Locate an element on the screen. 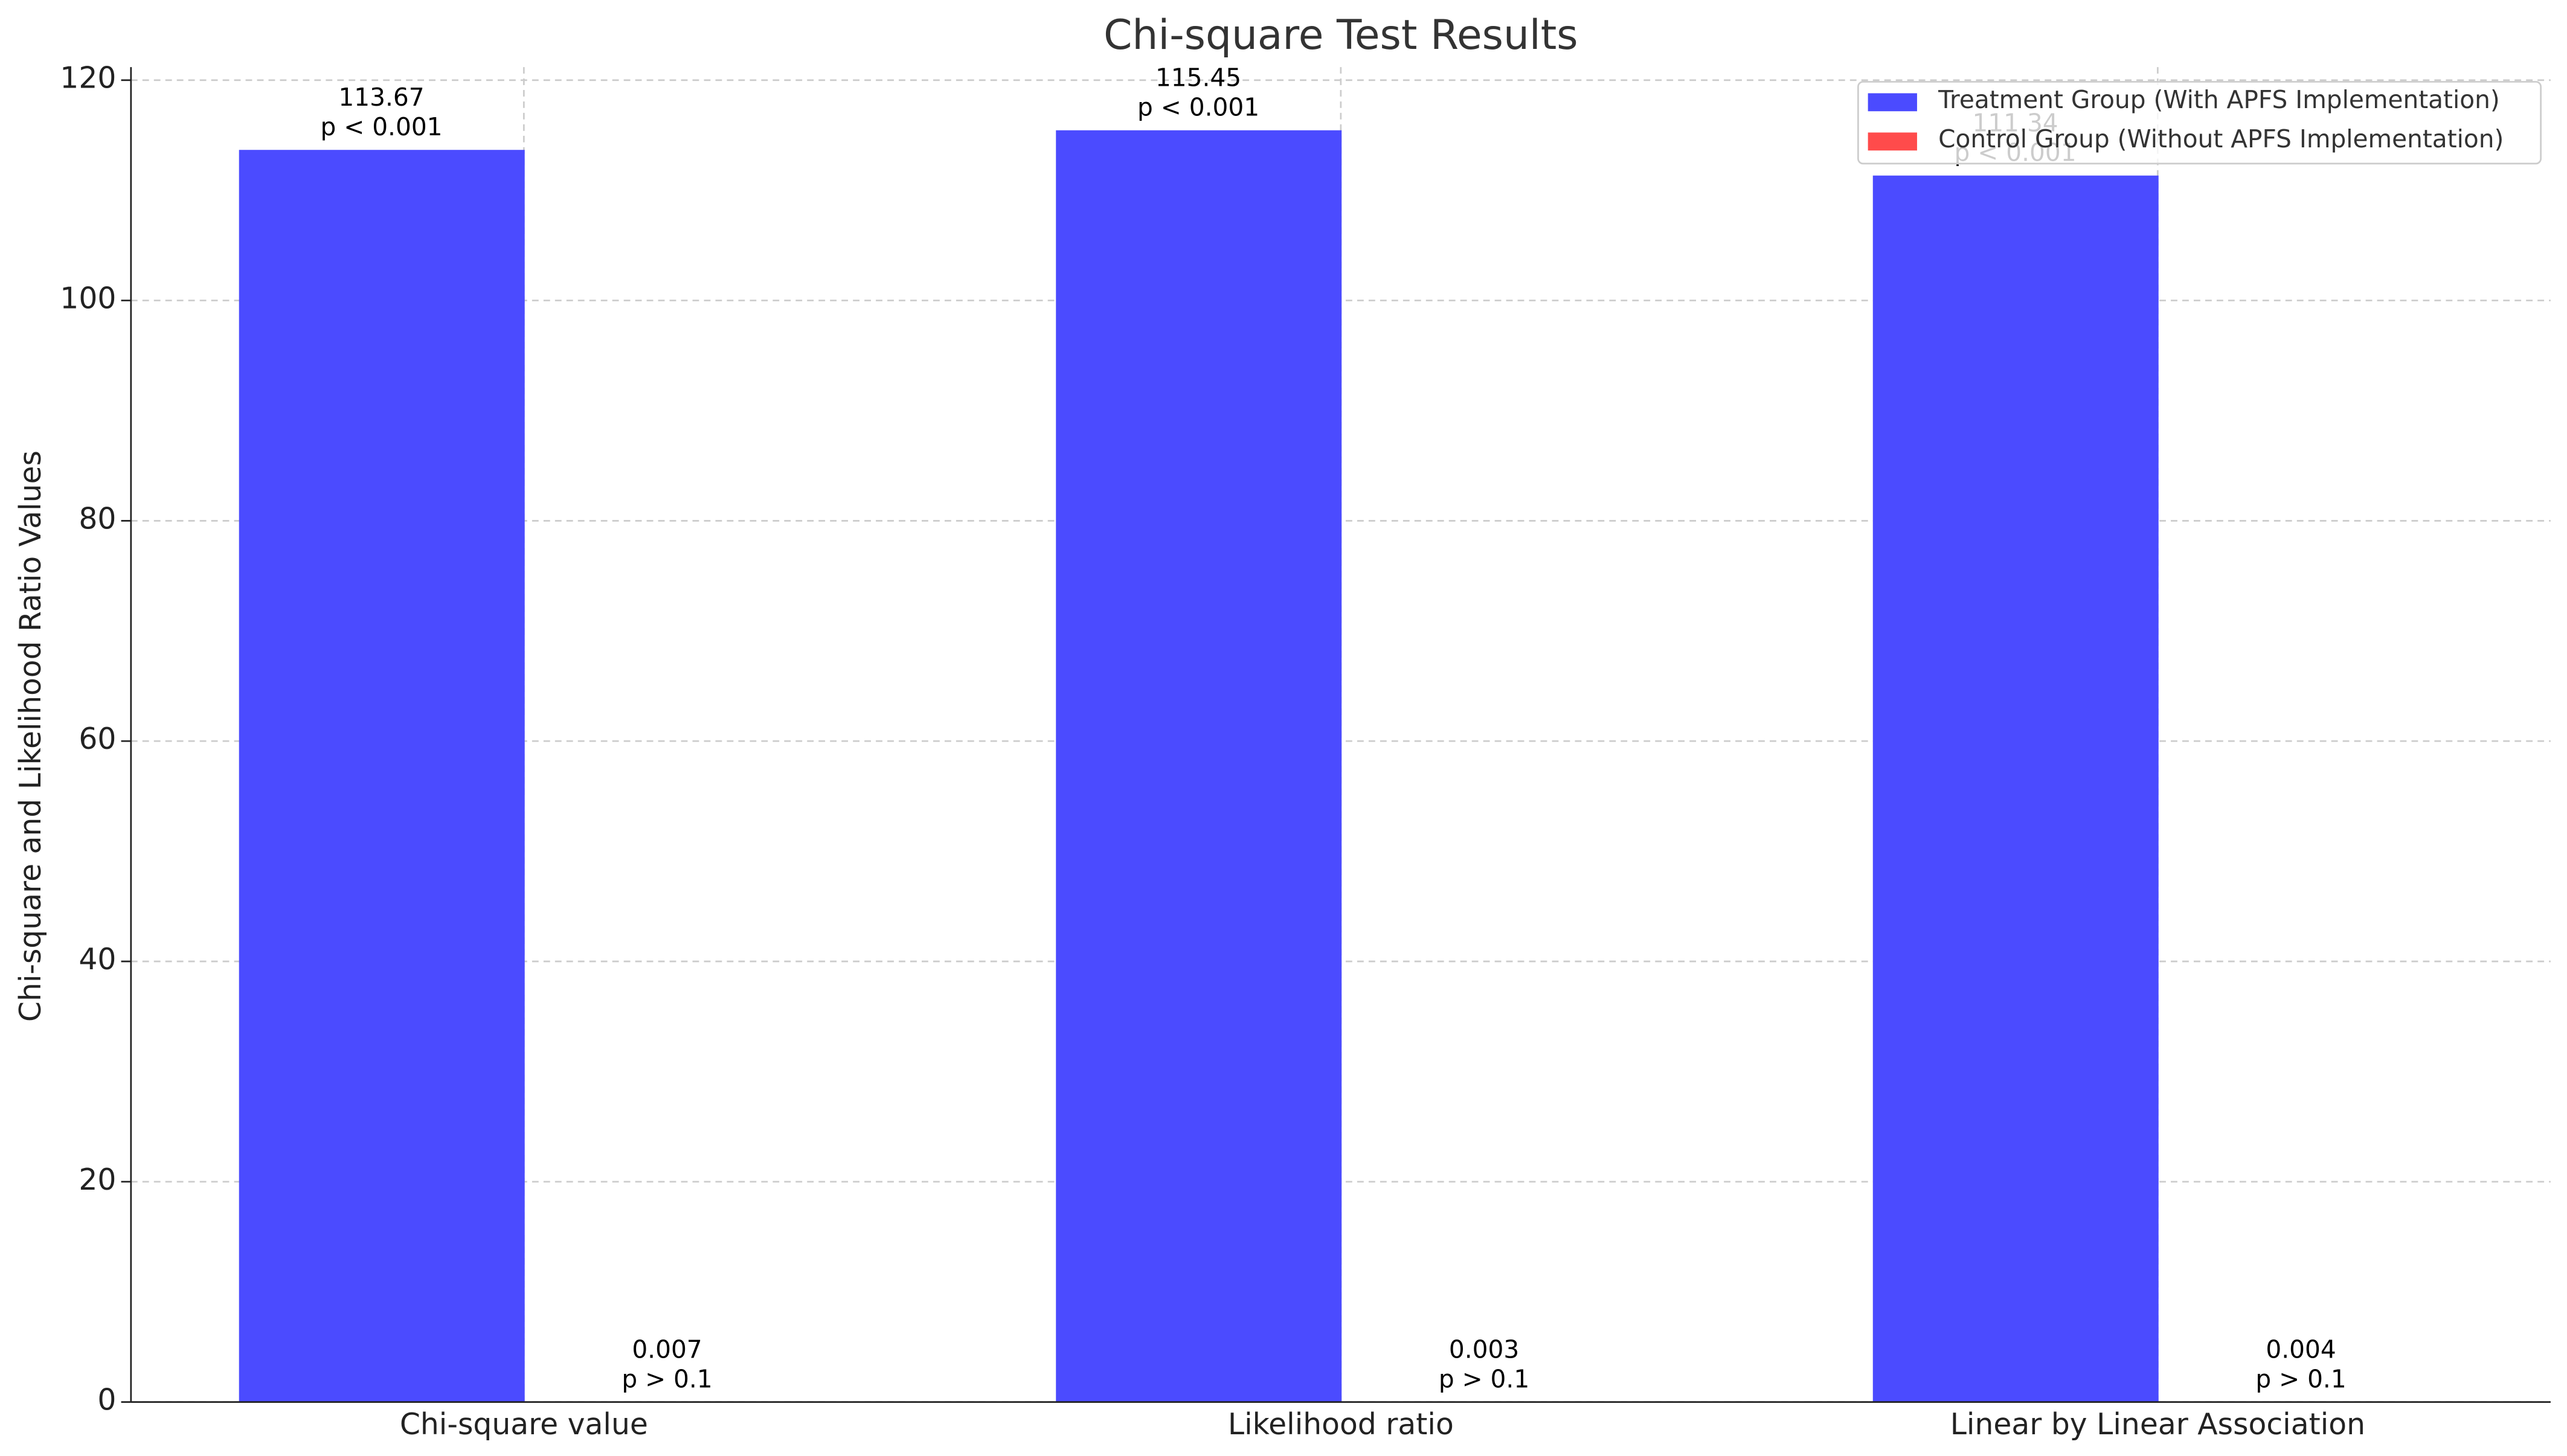 The image size is (2567, 1456). y-axis-label: Chi-square and Likelihood Ratio Values is located at coordinates (30, 736).